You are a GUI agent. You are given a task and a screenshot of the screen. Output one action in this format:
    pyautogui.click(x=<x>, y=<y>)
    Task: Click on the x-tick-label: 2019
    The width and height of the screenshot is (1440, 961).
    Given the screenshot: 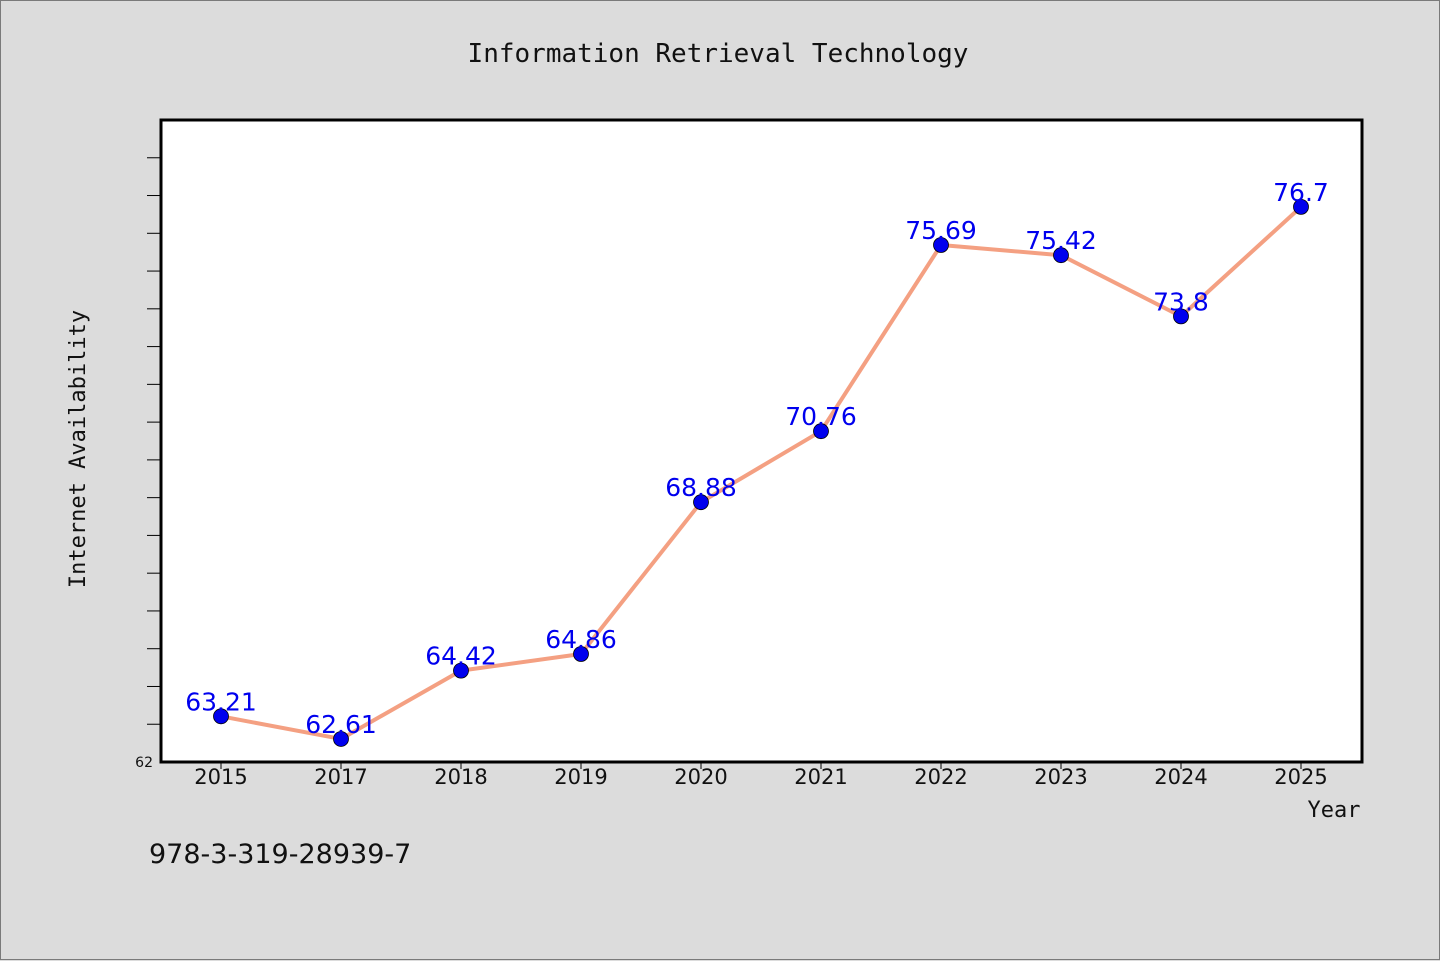 What is the action you would take?
    pyautogui.click(x=580, y=777)
    